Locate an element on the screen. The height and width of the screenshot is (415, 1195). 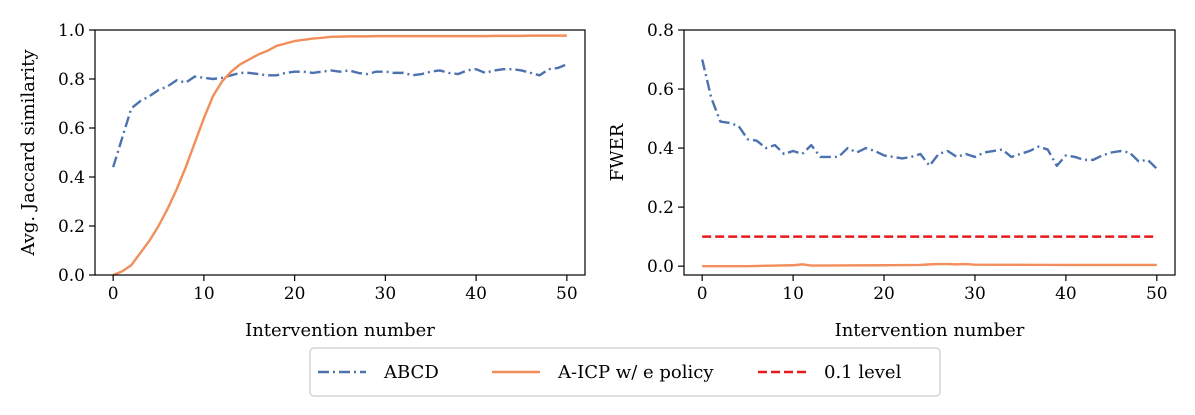
y-tick-label: 1.0 is located at coordinates (71, 31).